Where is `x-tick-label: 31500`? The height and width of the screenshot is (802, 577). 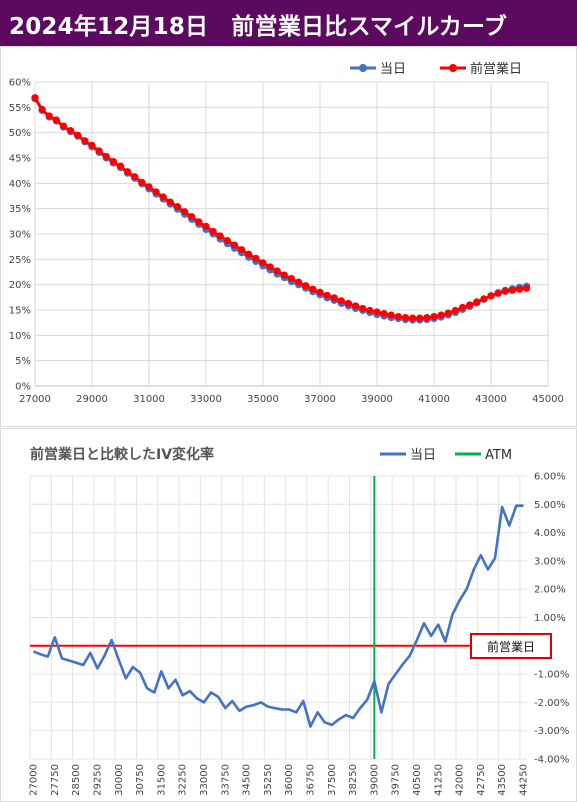 x-tick-label: 31500 is located at coordinates (161, 780).